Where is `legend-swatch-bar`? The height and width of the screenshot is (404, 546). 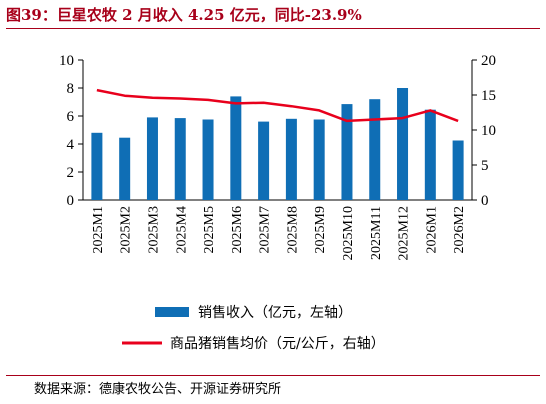 legend-swatch-bar is located at coordinates (172, 312).